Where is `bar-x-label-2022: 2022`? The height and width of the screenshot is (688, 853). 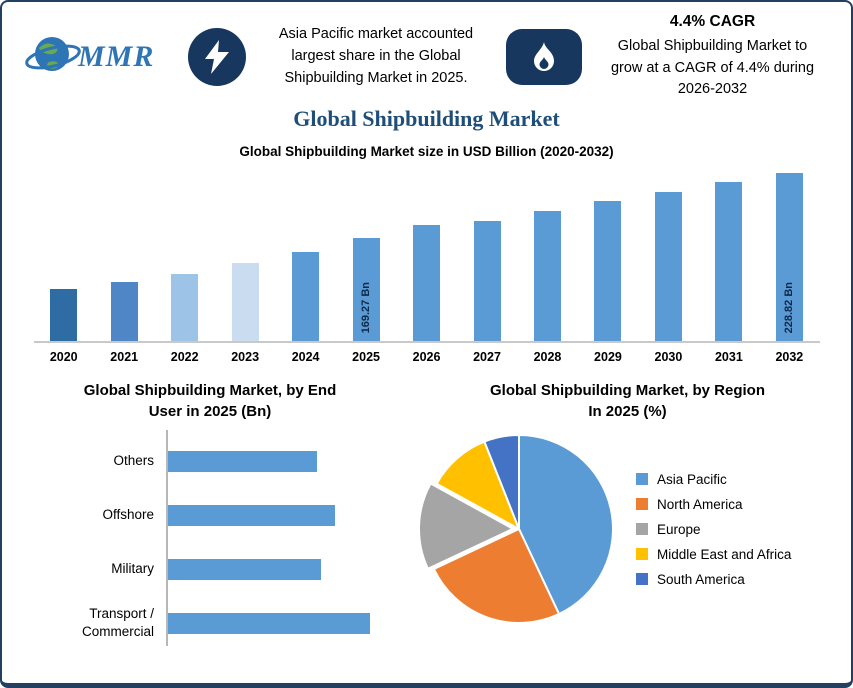 bar-x-label-2022: 2022 is located at coordinates (184, 357).